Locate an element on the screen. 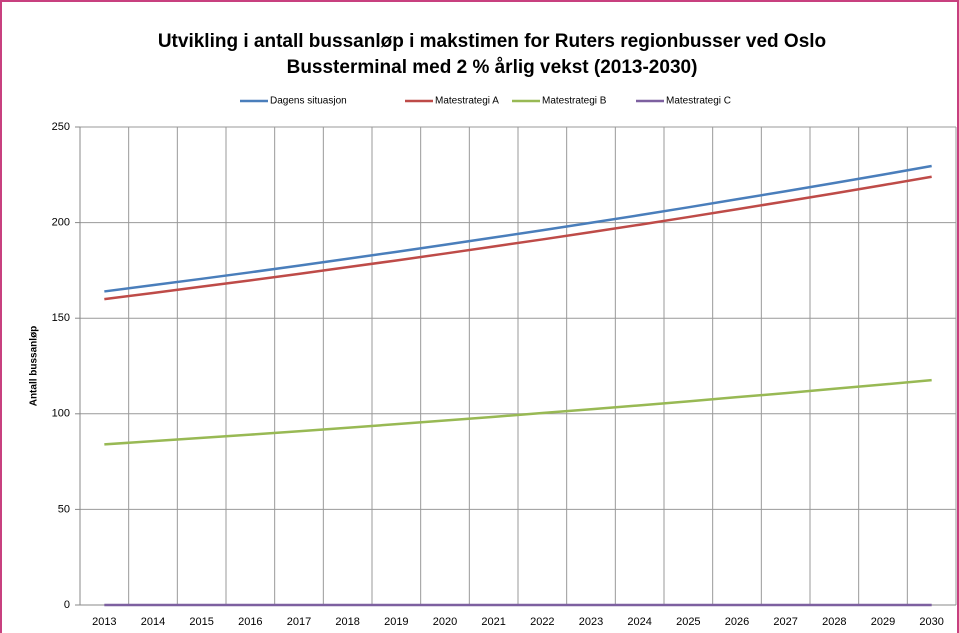 The width and height of the screenshot is (959, 633). y-tick-label: 50 is located at coordinates (64, 509).